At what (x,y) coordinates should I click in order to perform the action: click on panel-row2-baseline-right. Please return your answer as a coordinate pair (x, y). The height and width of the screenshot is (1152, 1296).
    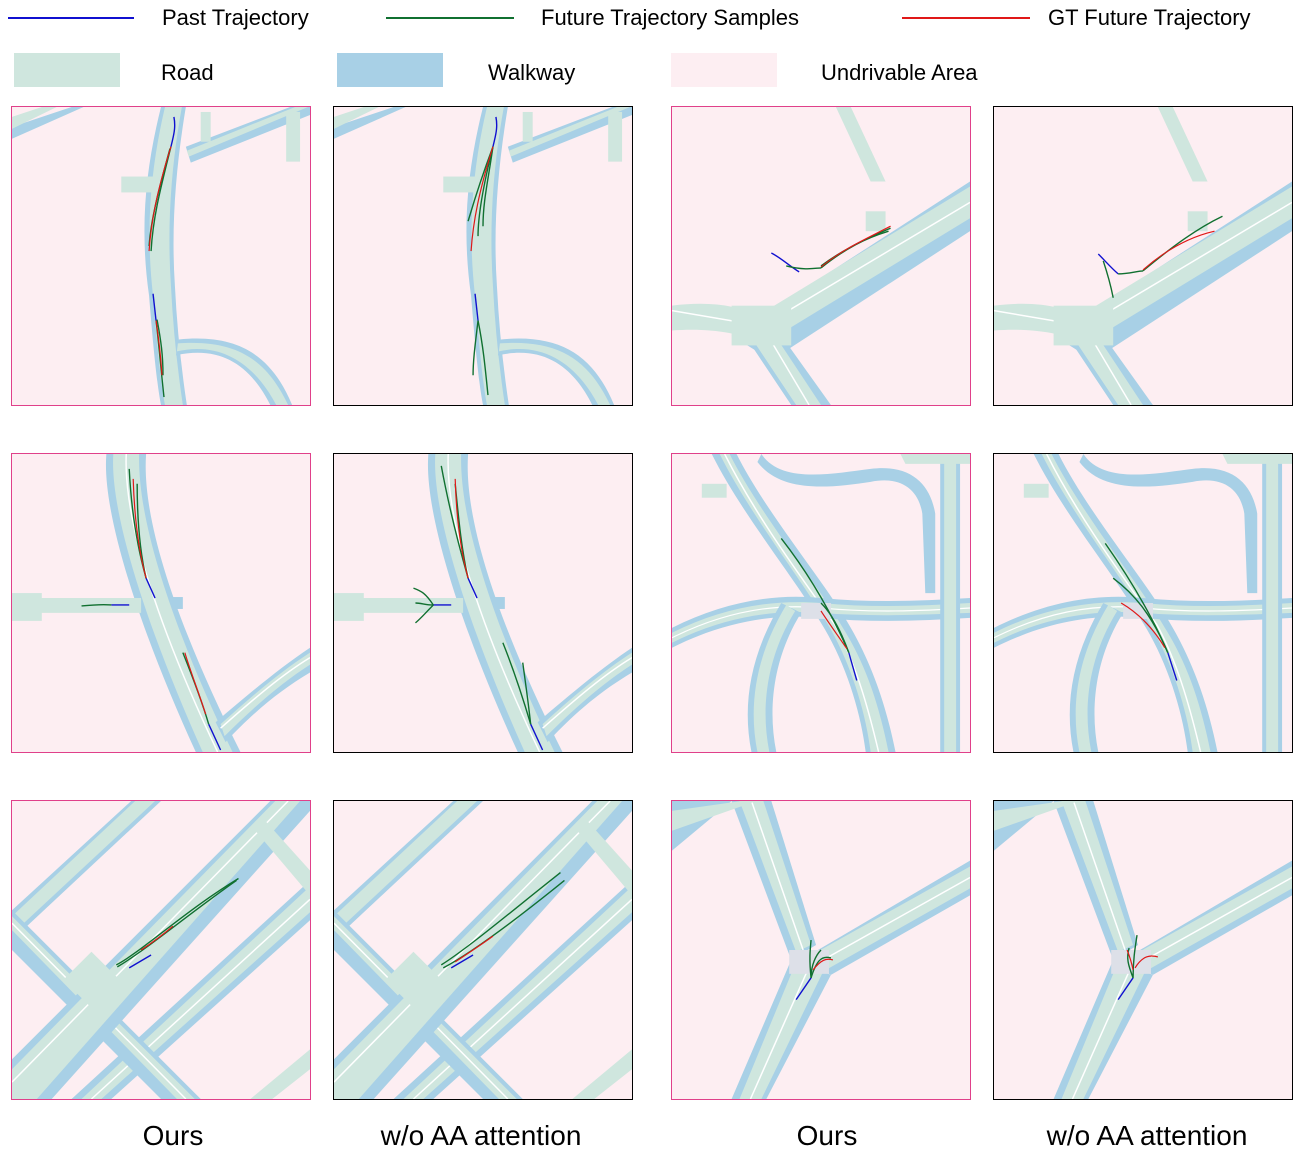
    Looking at the image, I should click on (1143, 603).